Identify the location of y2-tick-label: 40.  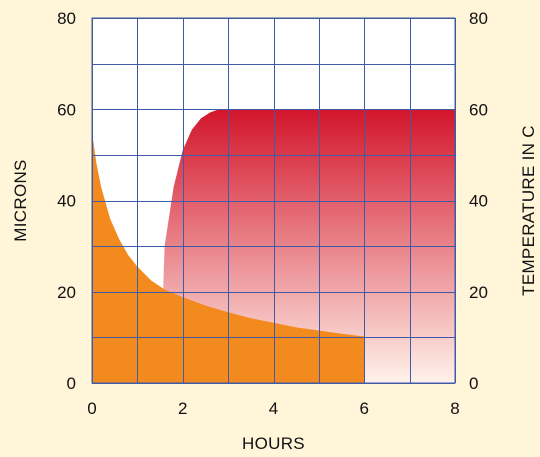
(478, 201).